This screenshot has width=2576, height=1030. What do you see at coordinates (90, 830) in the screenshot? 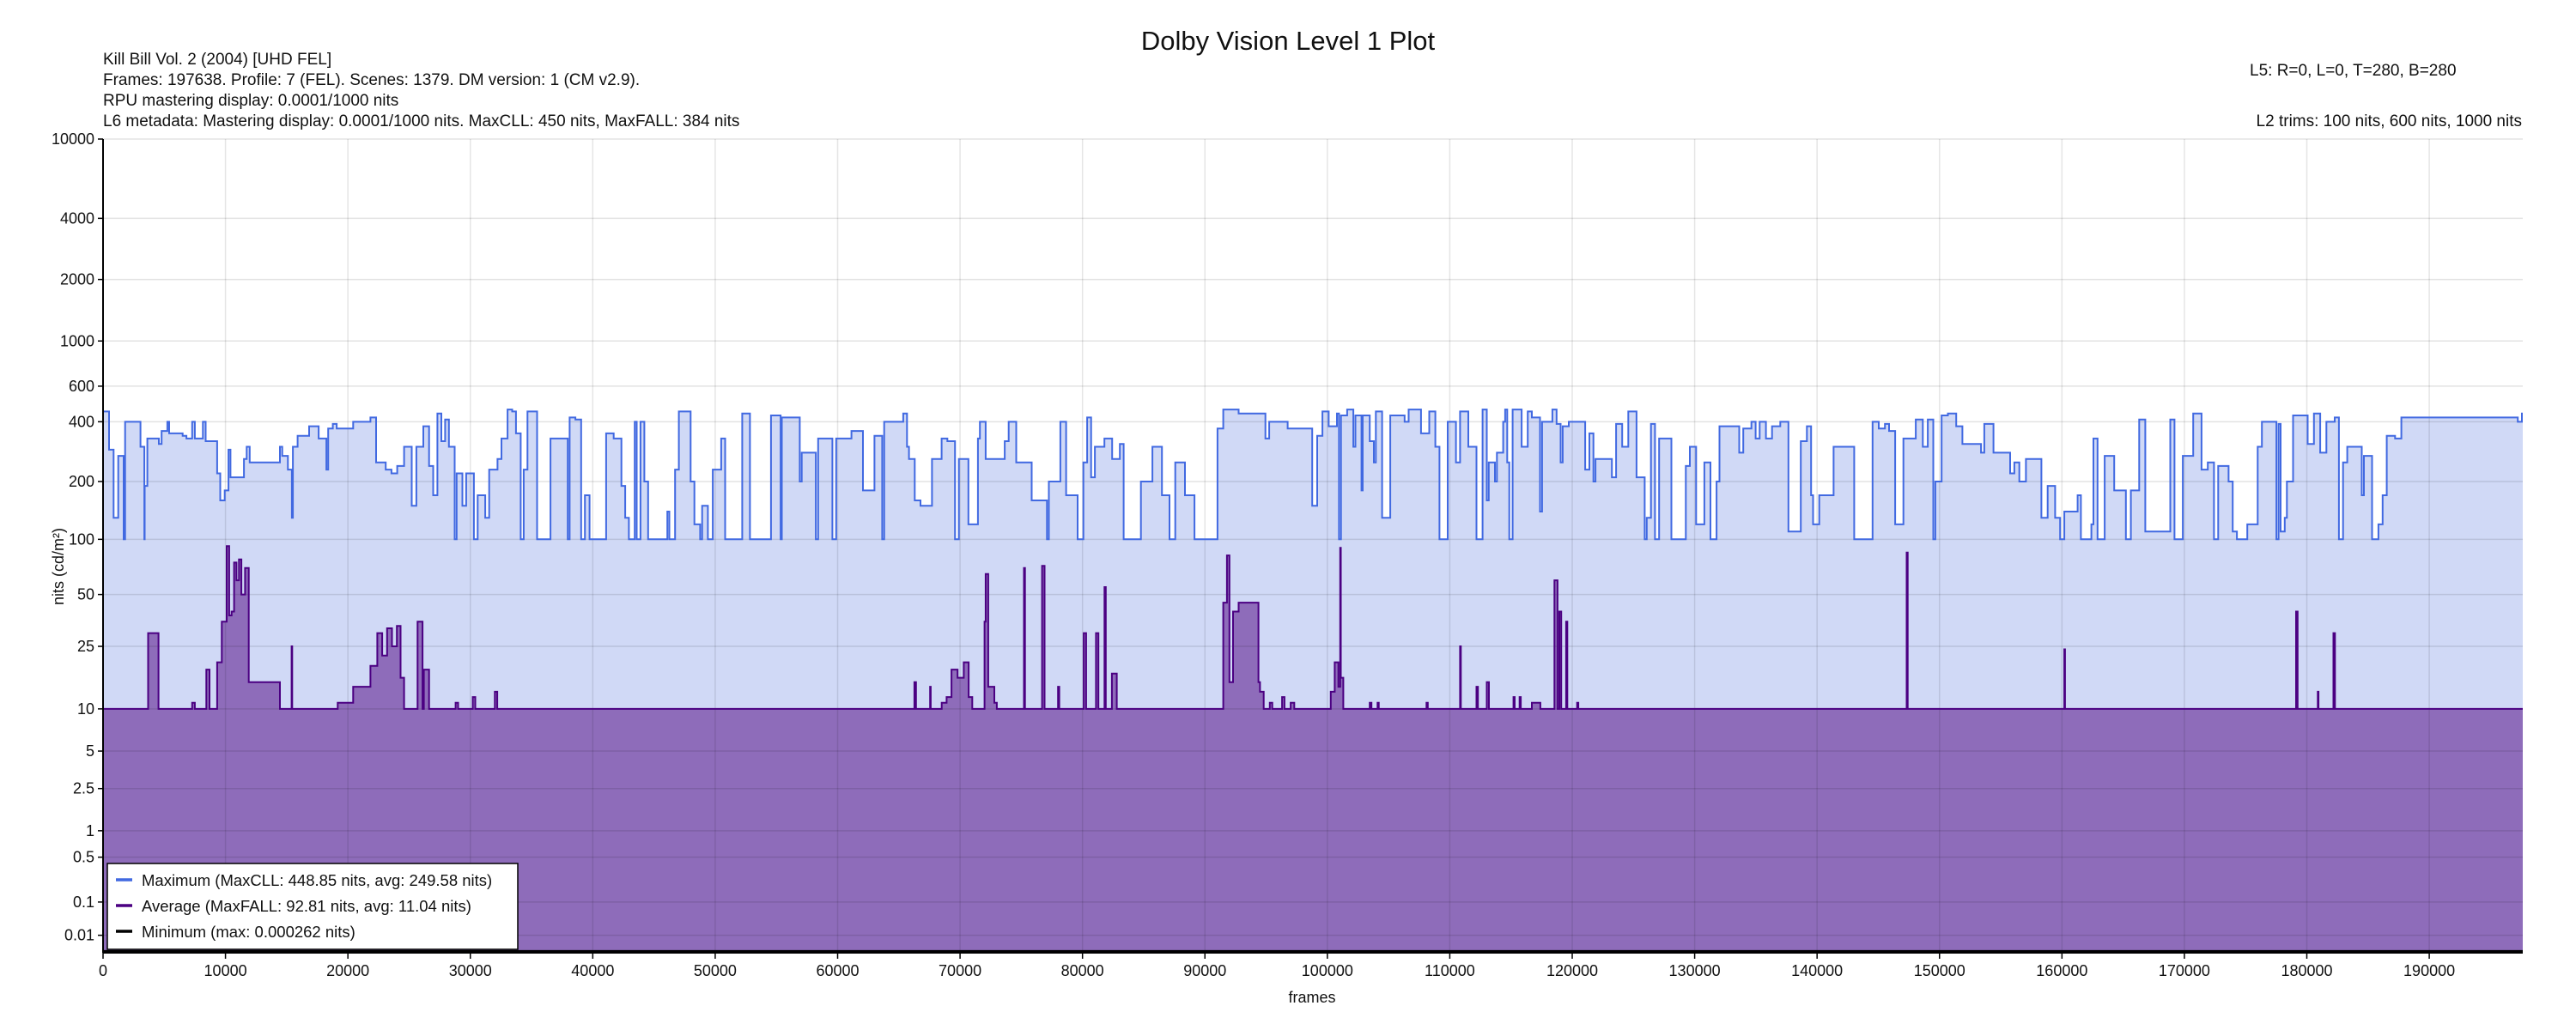
I see `y-tick-label: 1` at bounding box center [90, 830].